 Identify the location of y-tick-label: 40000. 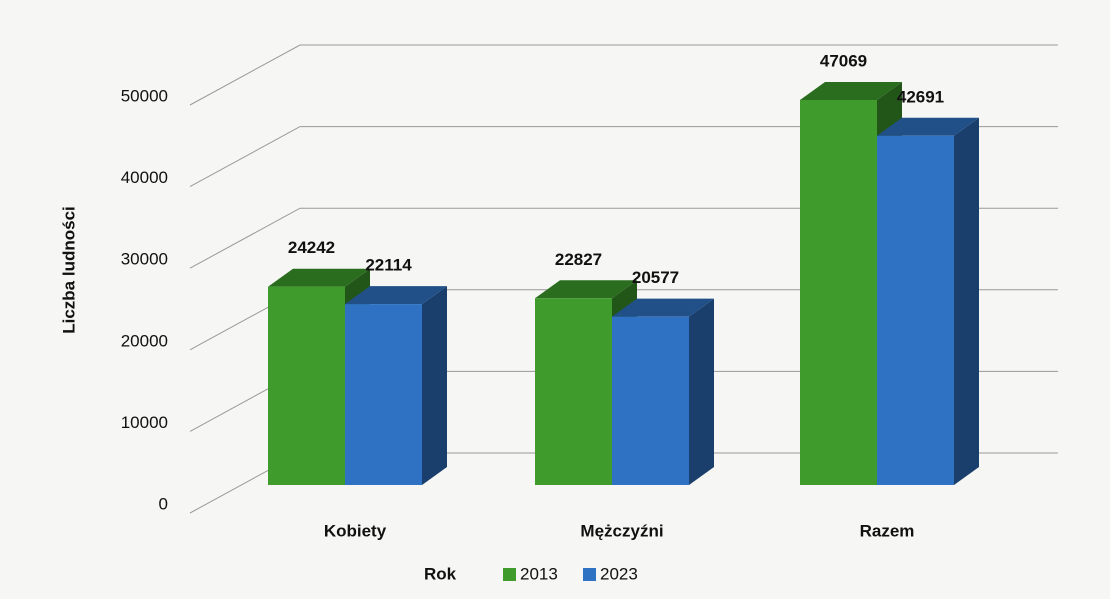
(144, 177).